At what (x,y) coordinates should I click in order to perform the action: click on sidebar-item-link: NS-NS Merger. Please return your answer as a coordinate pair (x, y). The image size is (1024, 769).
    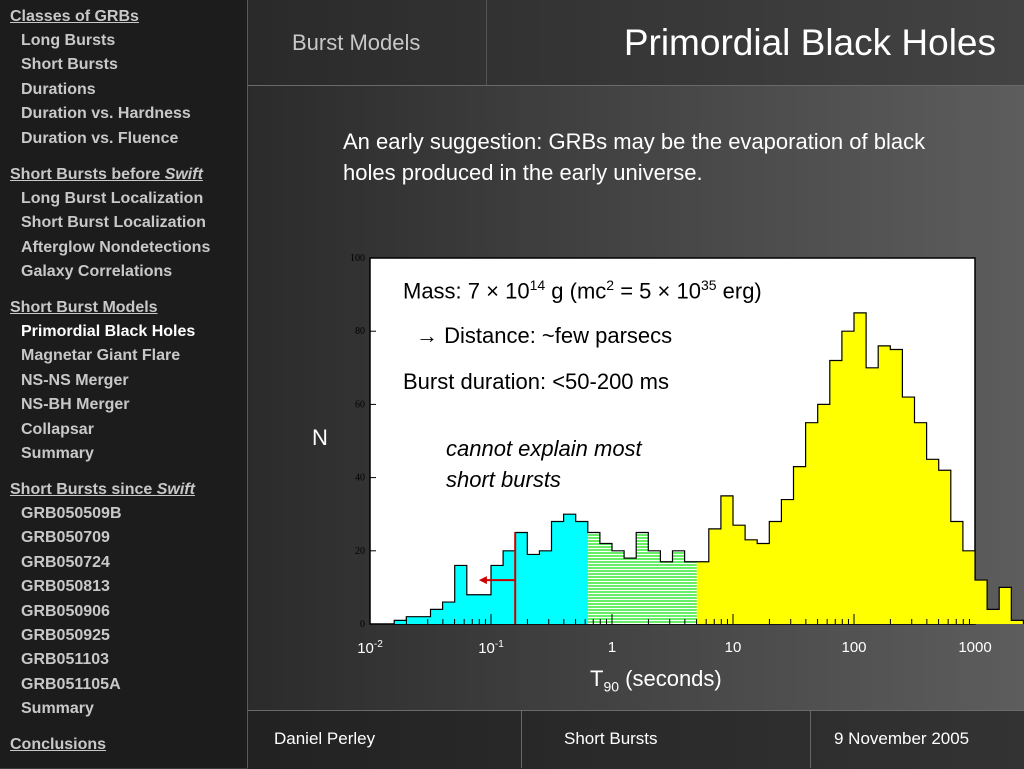
    Looking at the image, I should click on (75, 380).